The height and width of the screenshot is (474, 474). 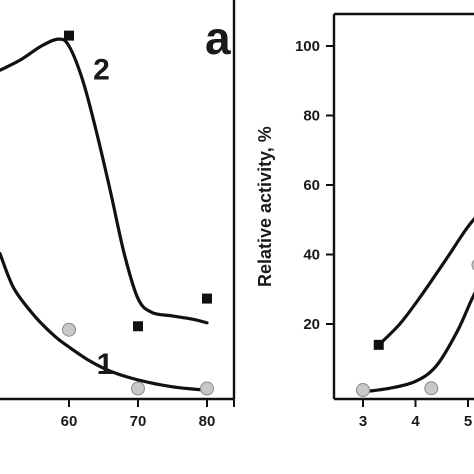 What do you see at coordinates (363, 421) in the screenshot?
I see `panel-b-x-tick-label: 3` at bounding box center [363, 421].